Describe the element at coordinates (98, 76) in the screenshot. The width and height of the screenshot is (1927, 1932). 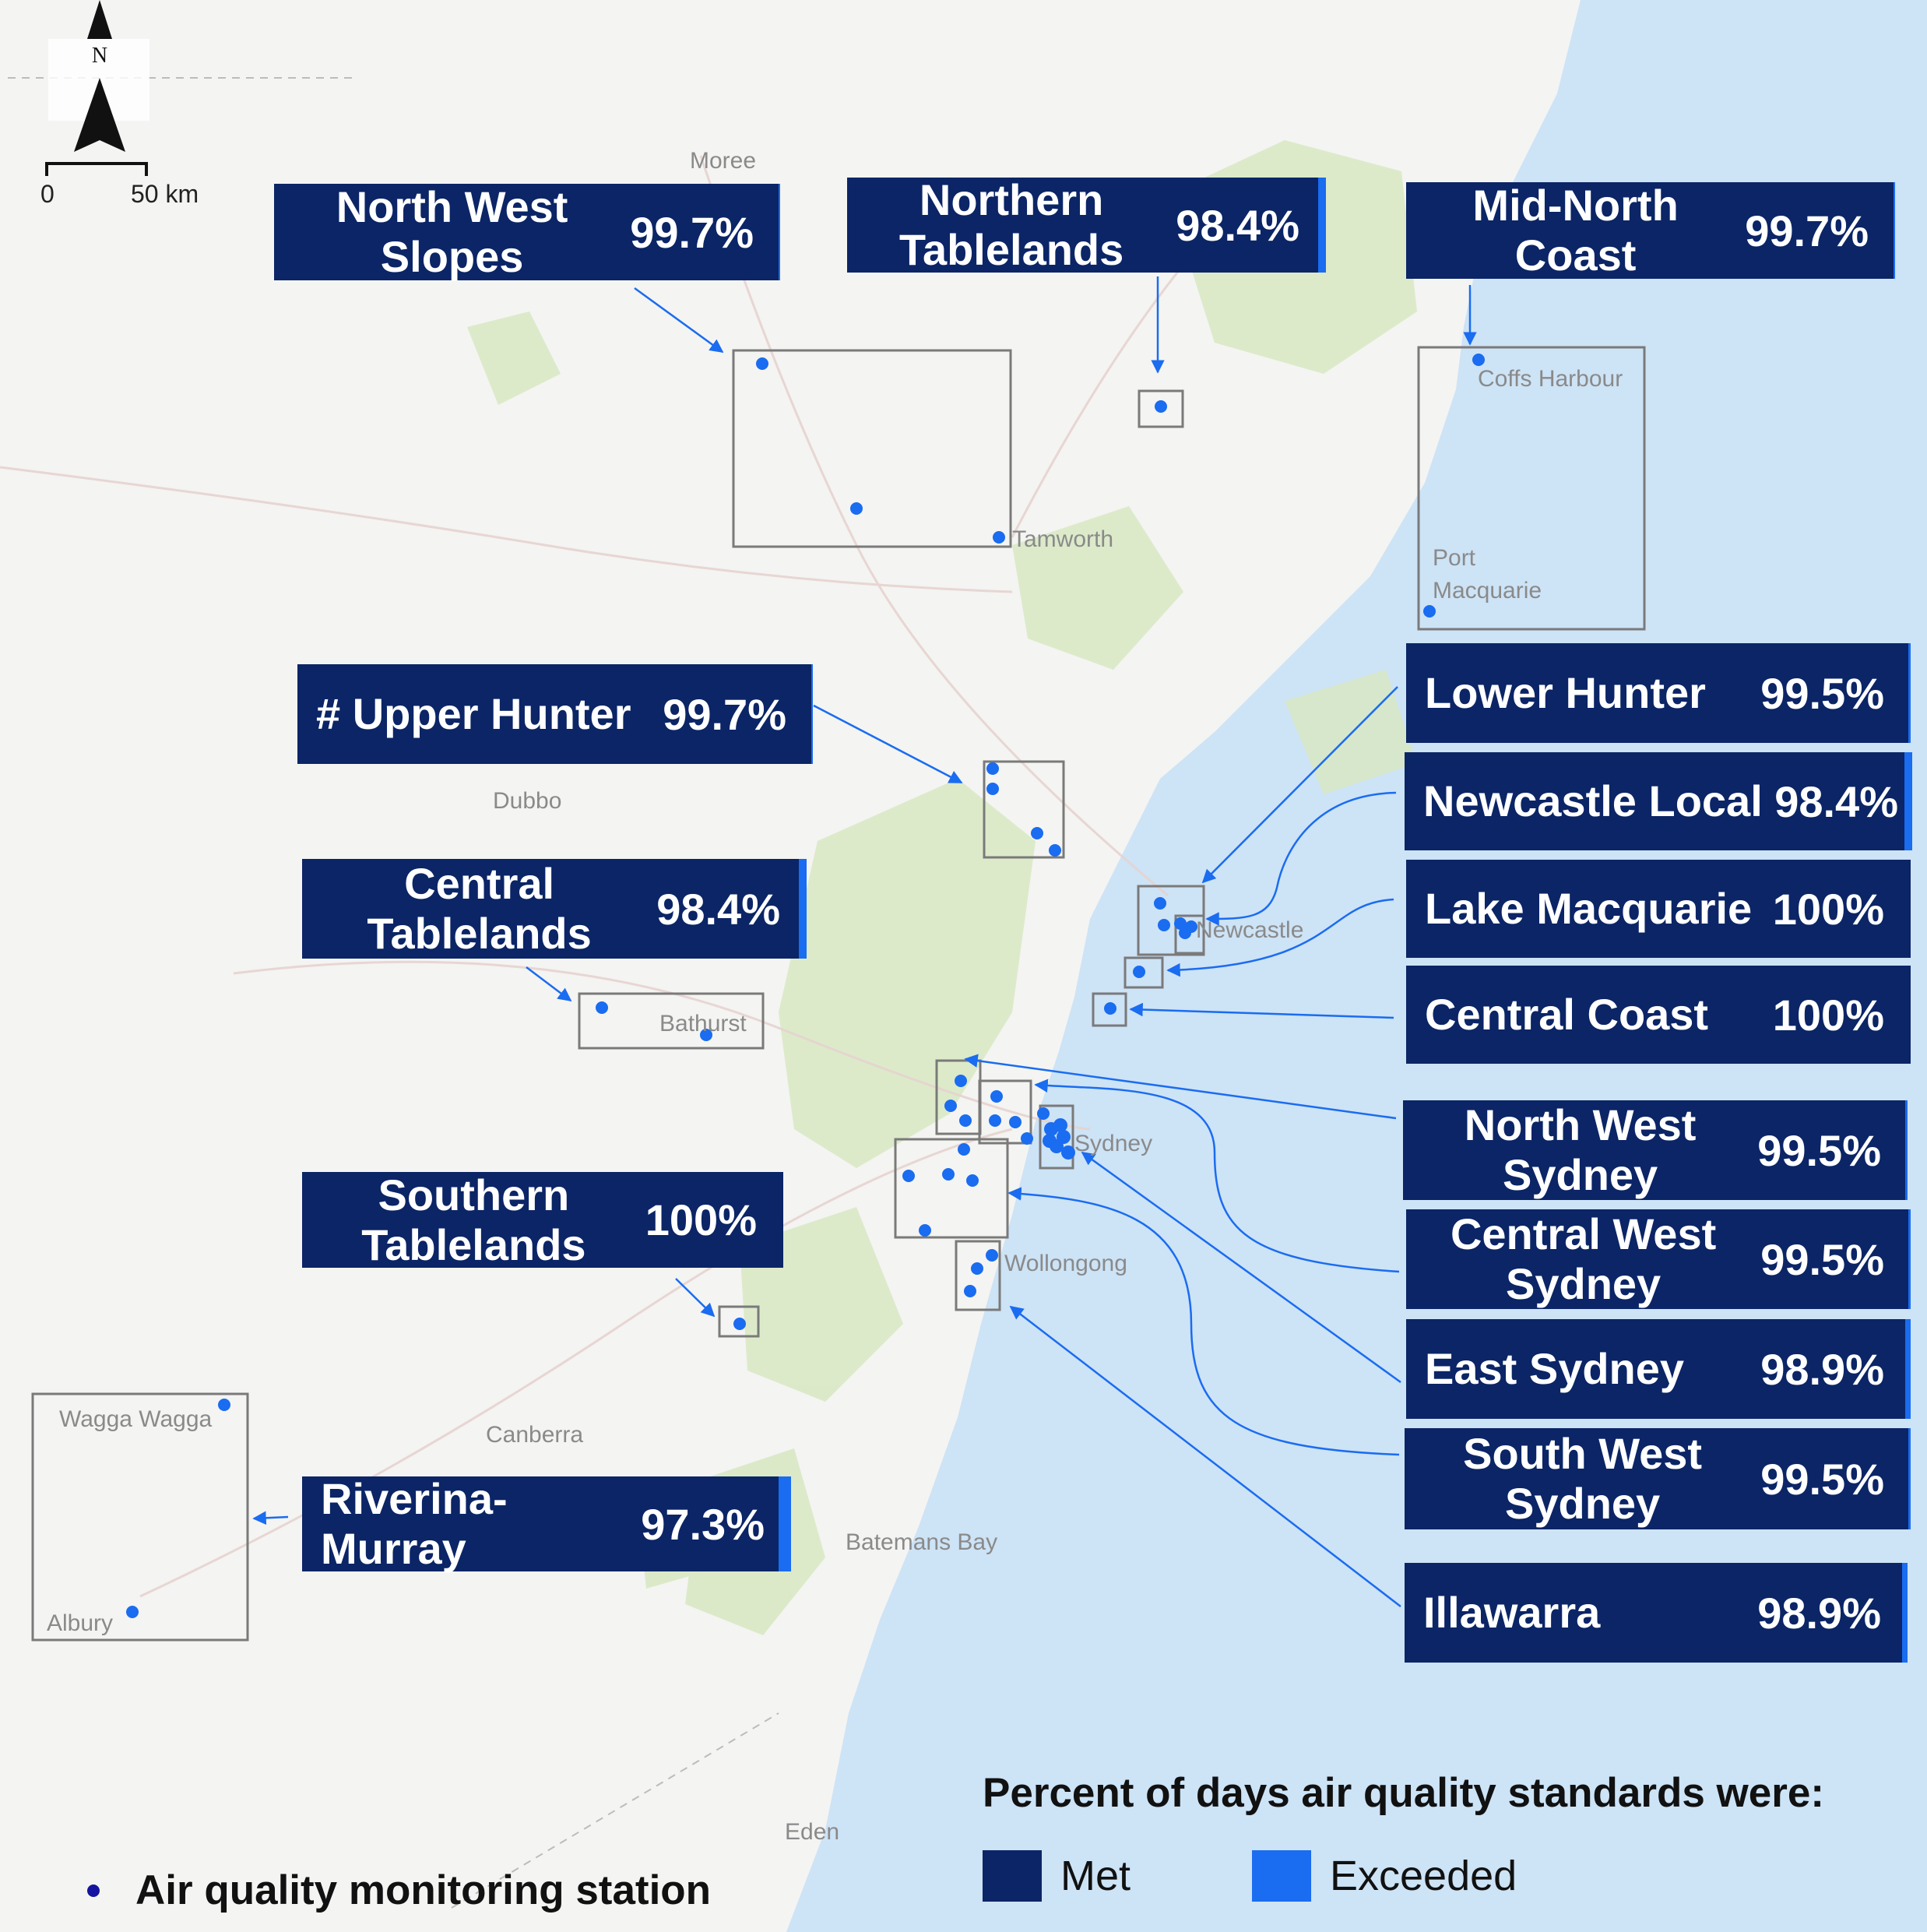
I see `north-arrow-icon` at that location.